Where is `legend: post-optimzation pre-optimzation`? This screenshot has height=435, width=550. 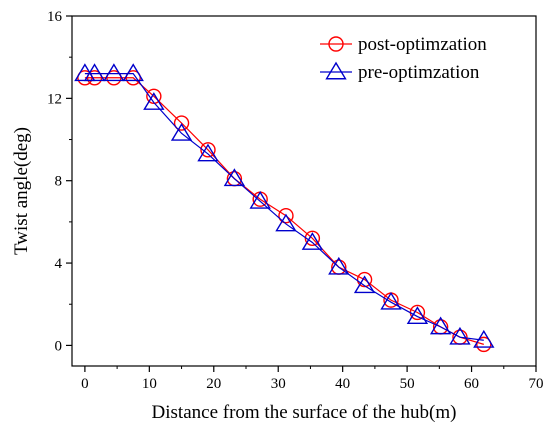 legend: post-optimzation pre-optimzation is located at coordinates (403, 58).